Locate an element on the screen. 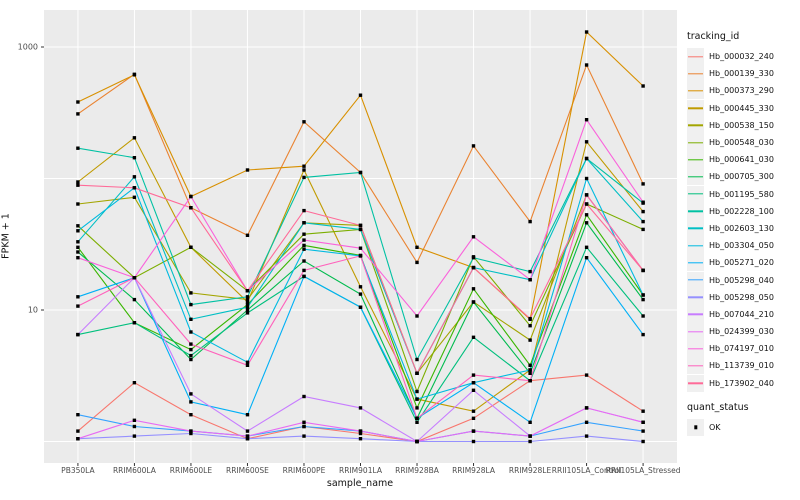 The height and width of the screenshot is (500, 800). legend-item: Hb_000445_330 is located at coordinates (730, 108).